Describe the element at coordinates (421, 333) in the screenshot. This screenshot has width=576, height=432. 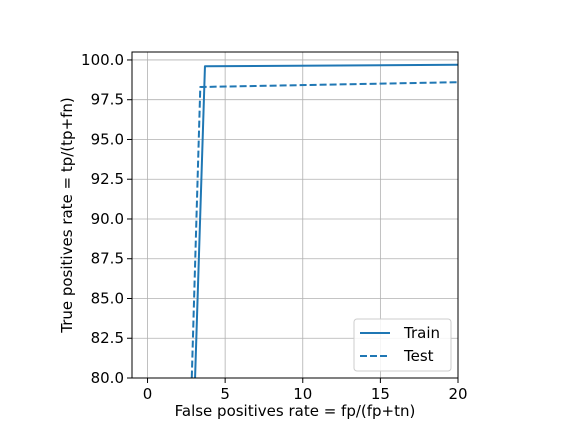
I see `legend-label-train: Train` at that location.